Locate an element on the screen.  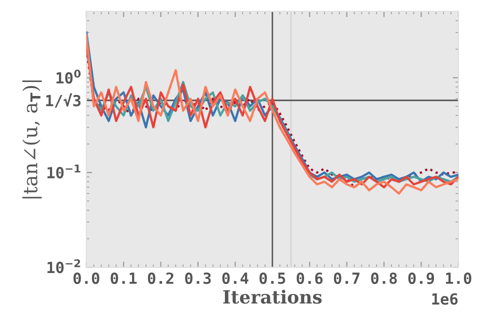
y-tick-label: 10$^{−1}$ is located at coordinates (64, 171).